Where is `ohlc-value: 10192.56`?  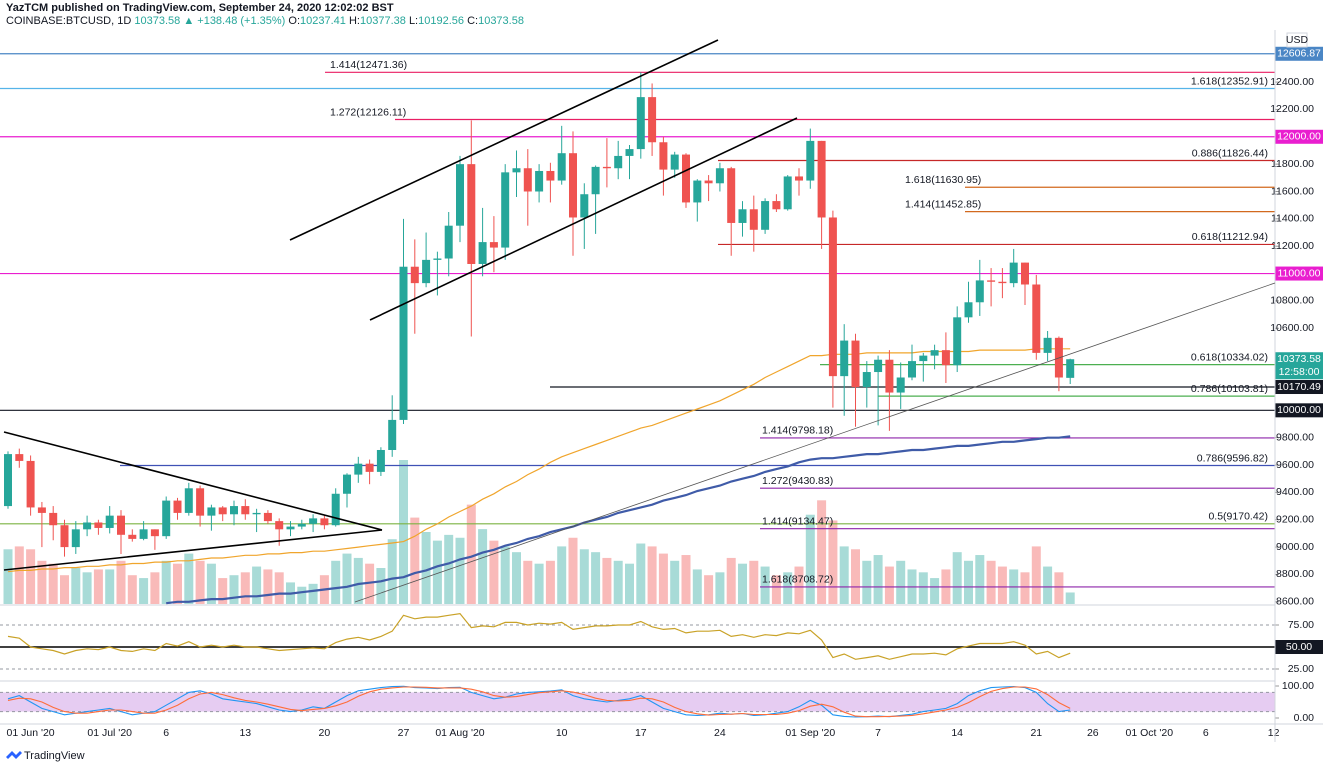
ohlc-value: 10192.56 is located at coordinates (441, 21).